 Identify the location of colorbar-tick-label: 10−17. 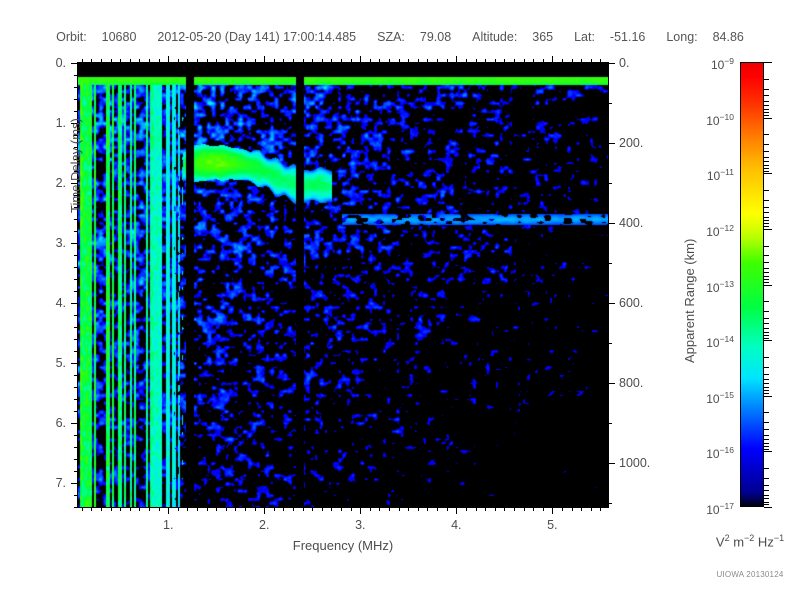
(720, 509).